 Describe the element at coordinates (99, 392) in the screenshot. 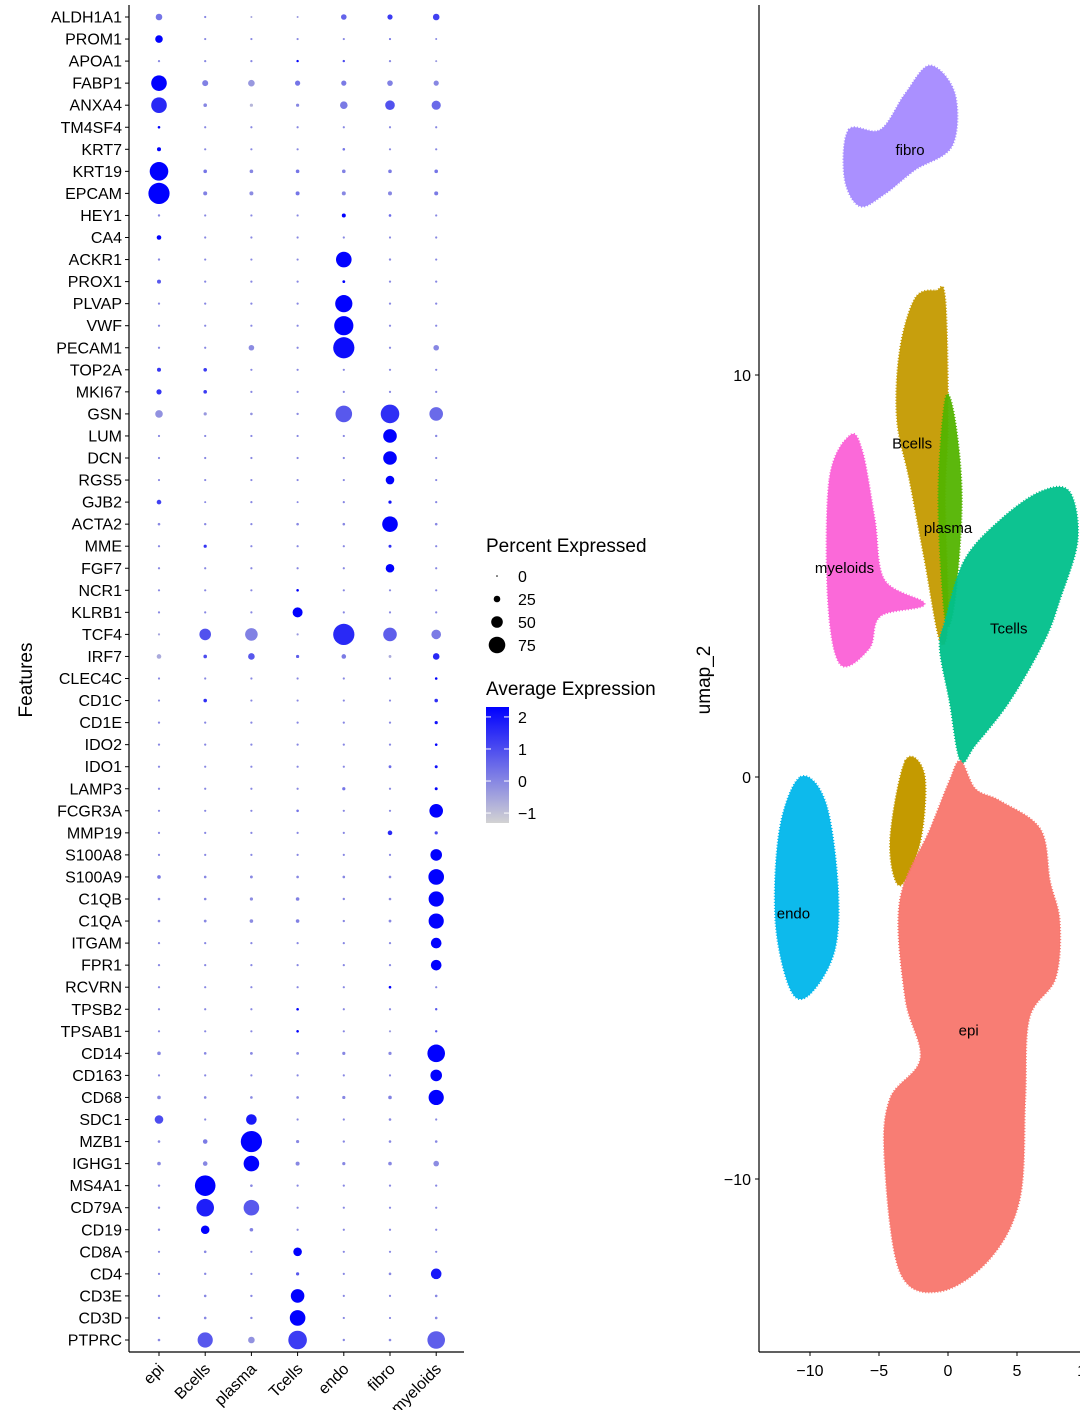

I see `feature-label: MKI67` at that location.